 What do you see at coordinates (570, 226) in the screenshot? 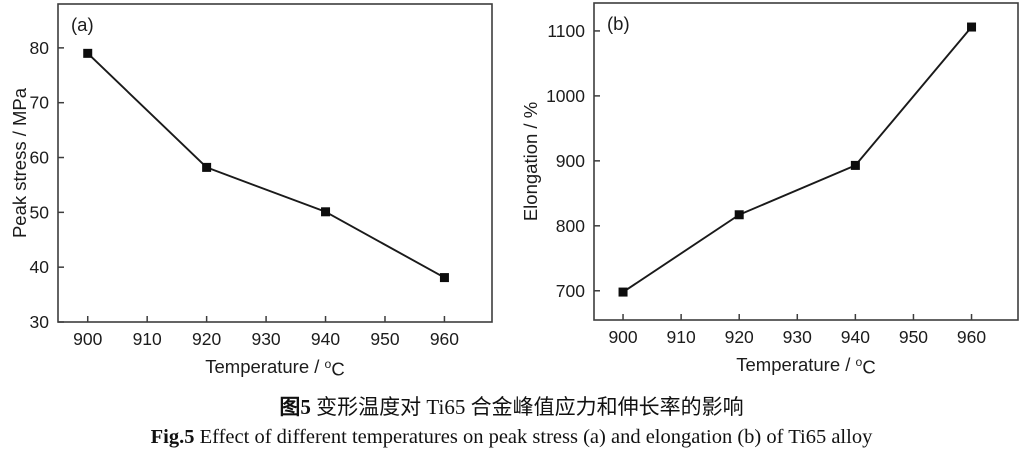
I see `y-tick-label: 800` at bounding box center [570, 226].